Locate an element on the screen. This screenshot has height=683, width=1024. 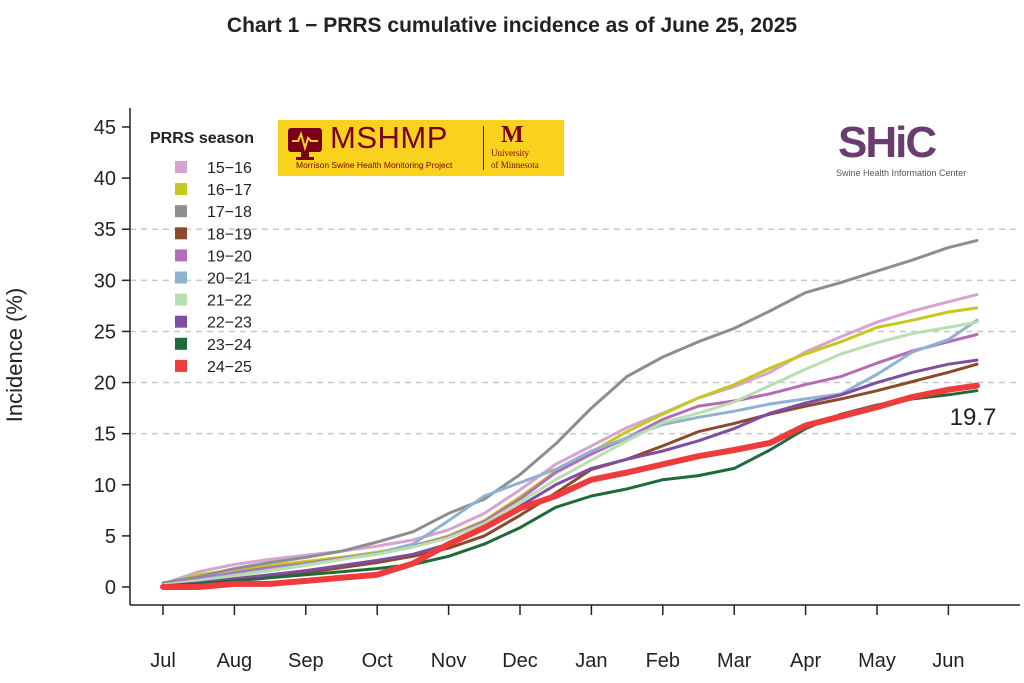
legend-swatch-18−19 is located at coordinates (181, 233).